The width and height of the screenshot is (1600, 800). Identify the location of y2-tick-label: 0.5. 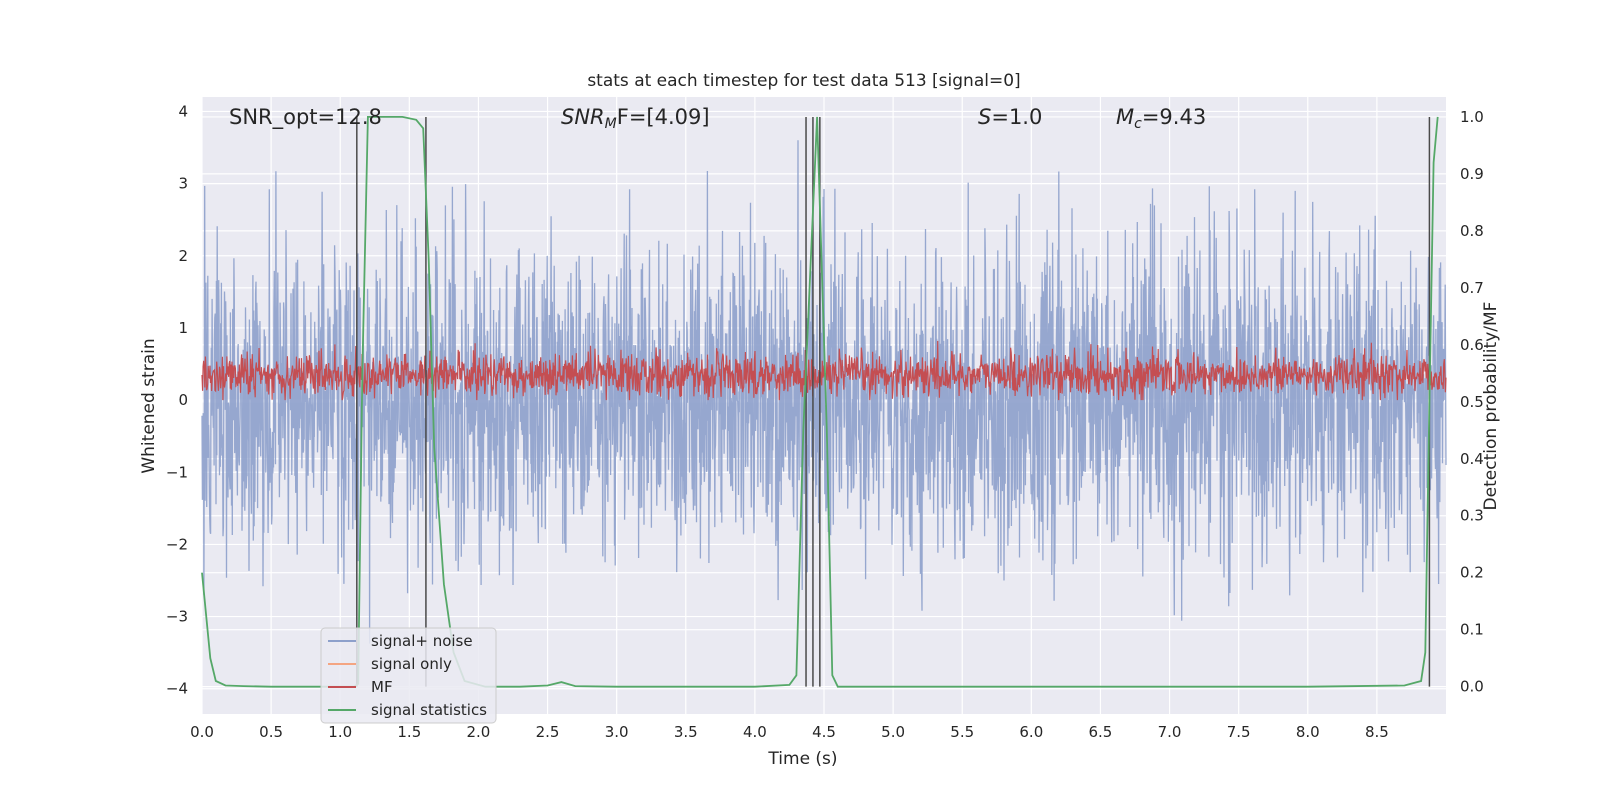
(1472, 402).